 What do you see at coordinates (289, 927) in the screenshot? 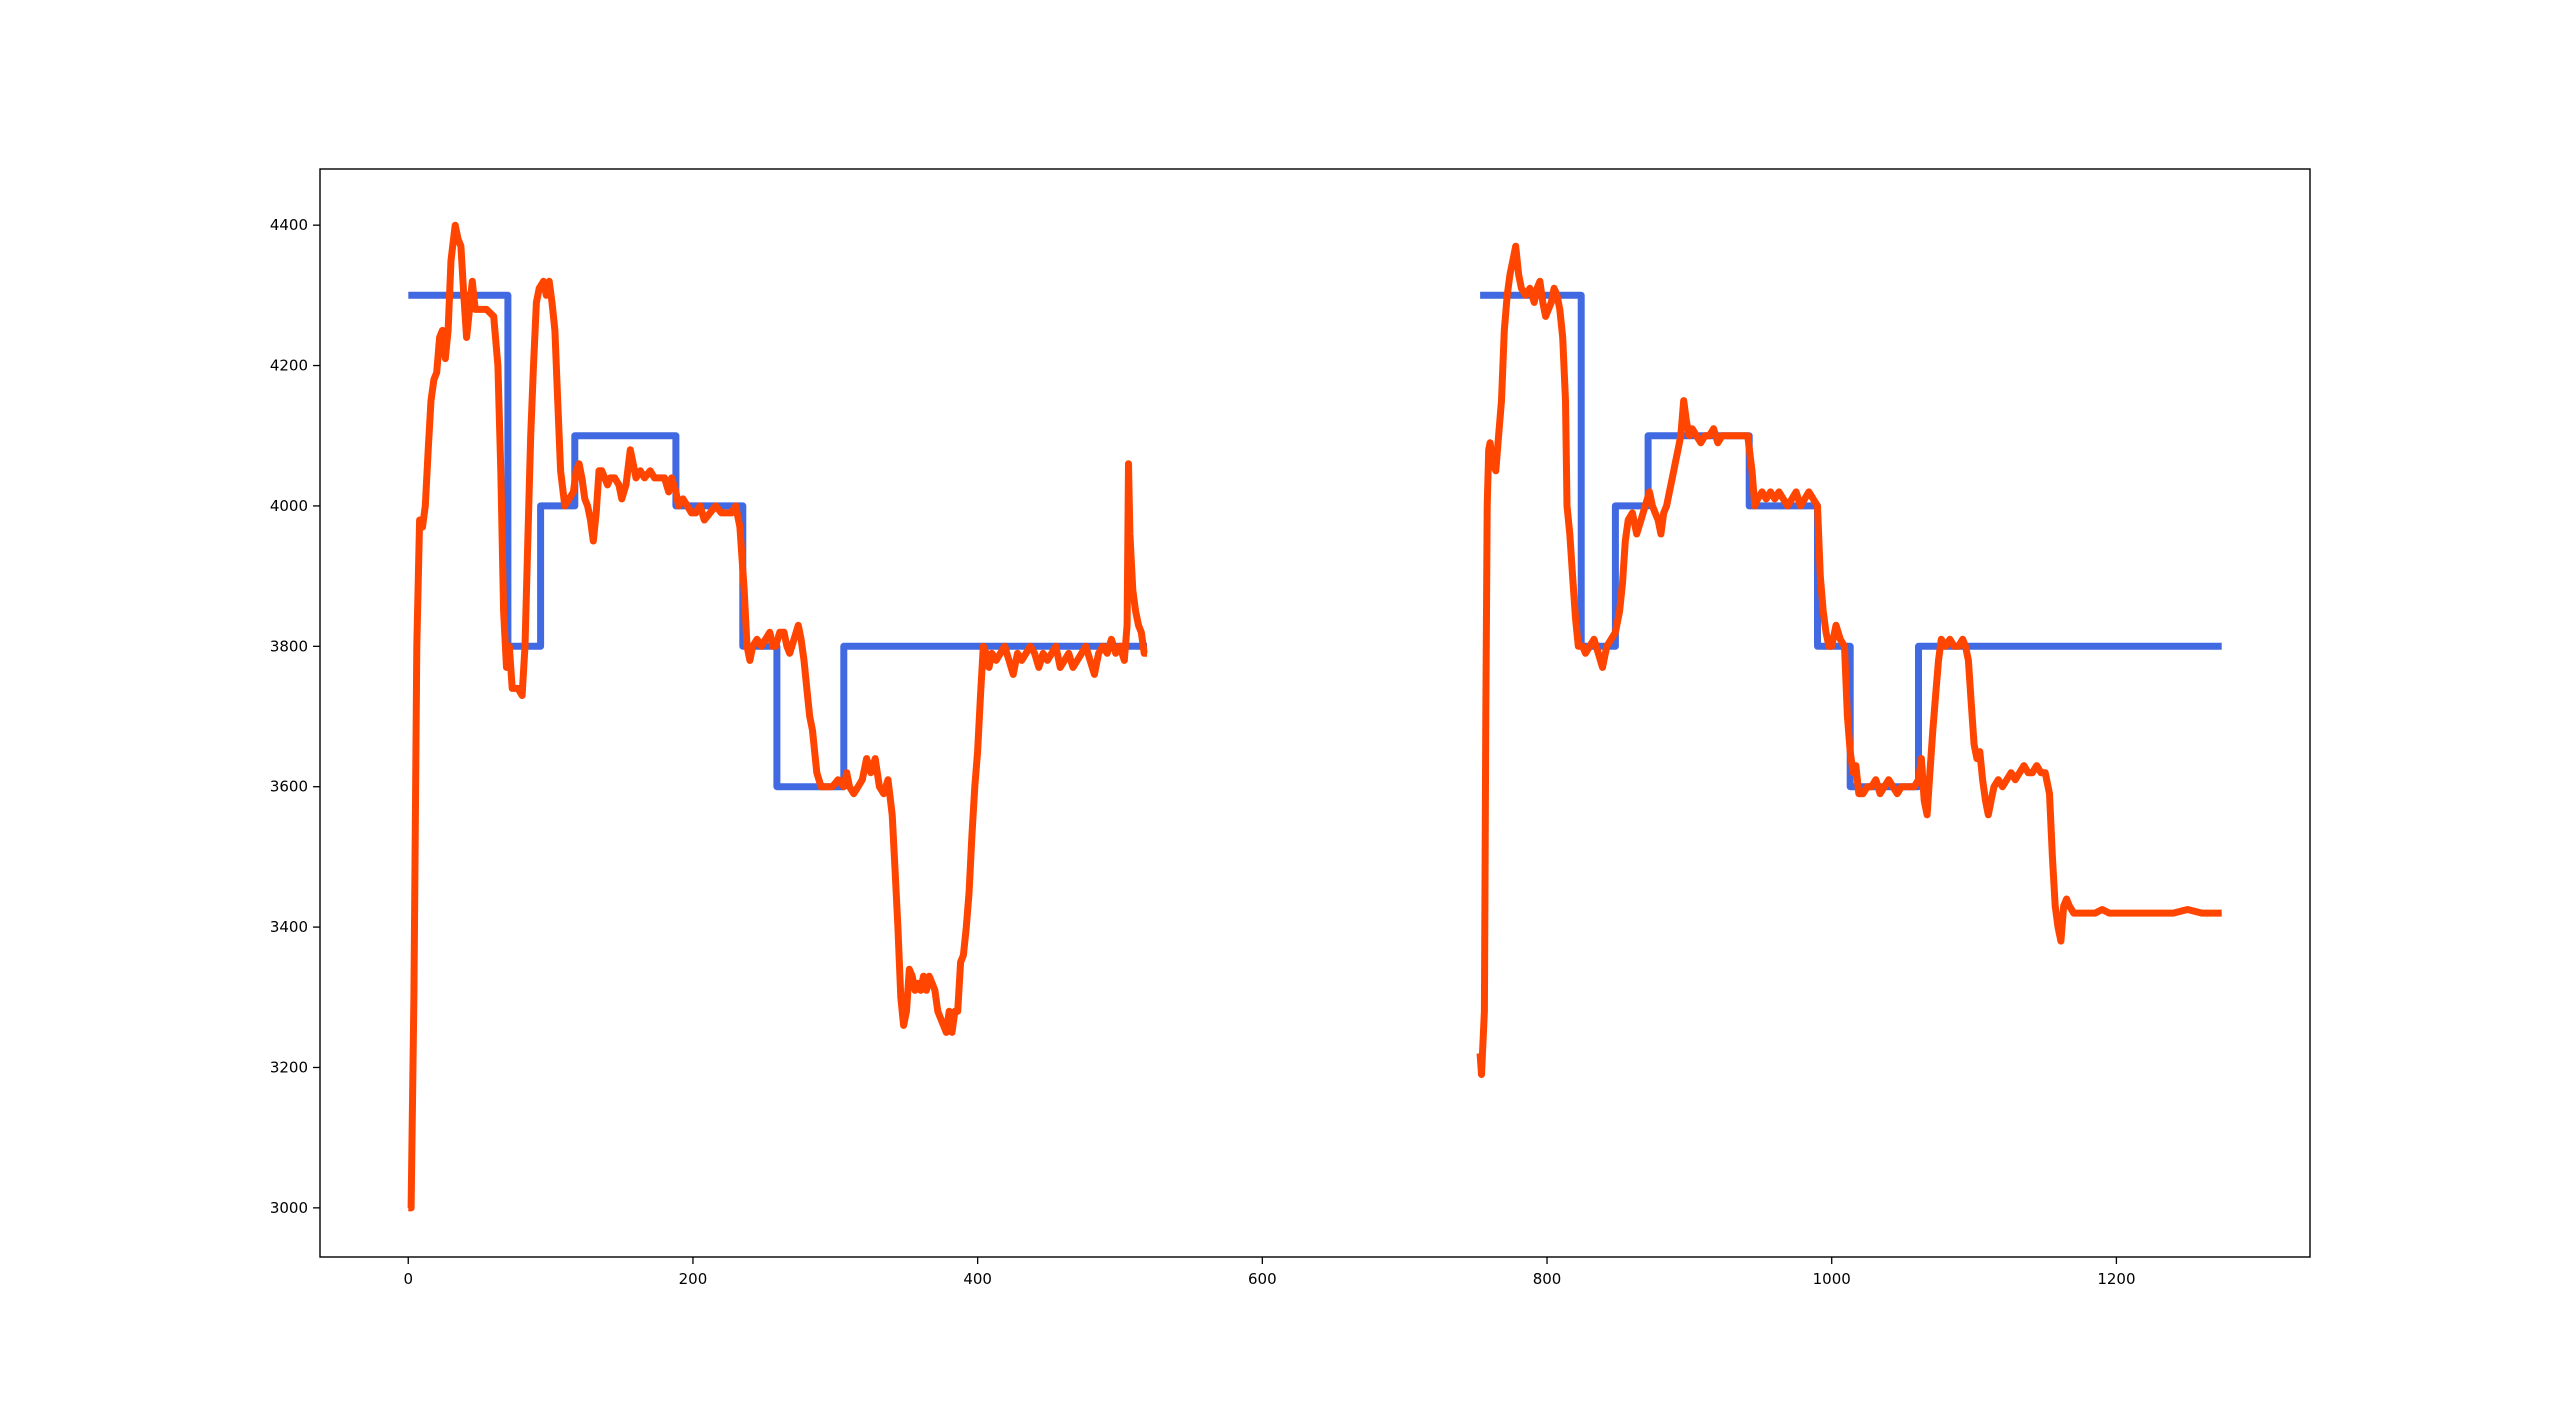
I see `y-tick-label: 3400` at bounding box center [289, 927].